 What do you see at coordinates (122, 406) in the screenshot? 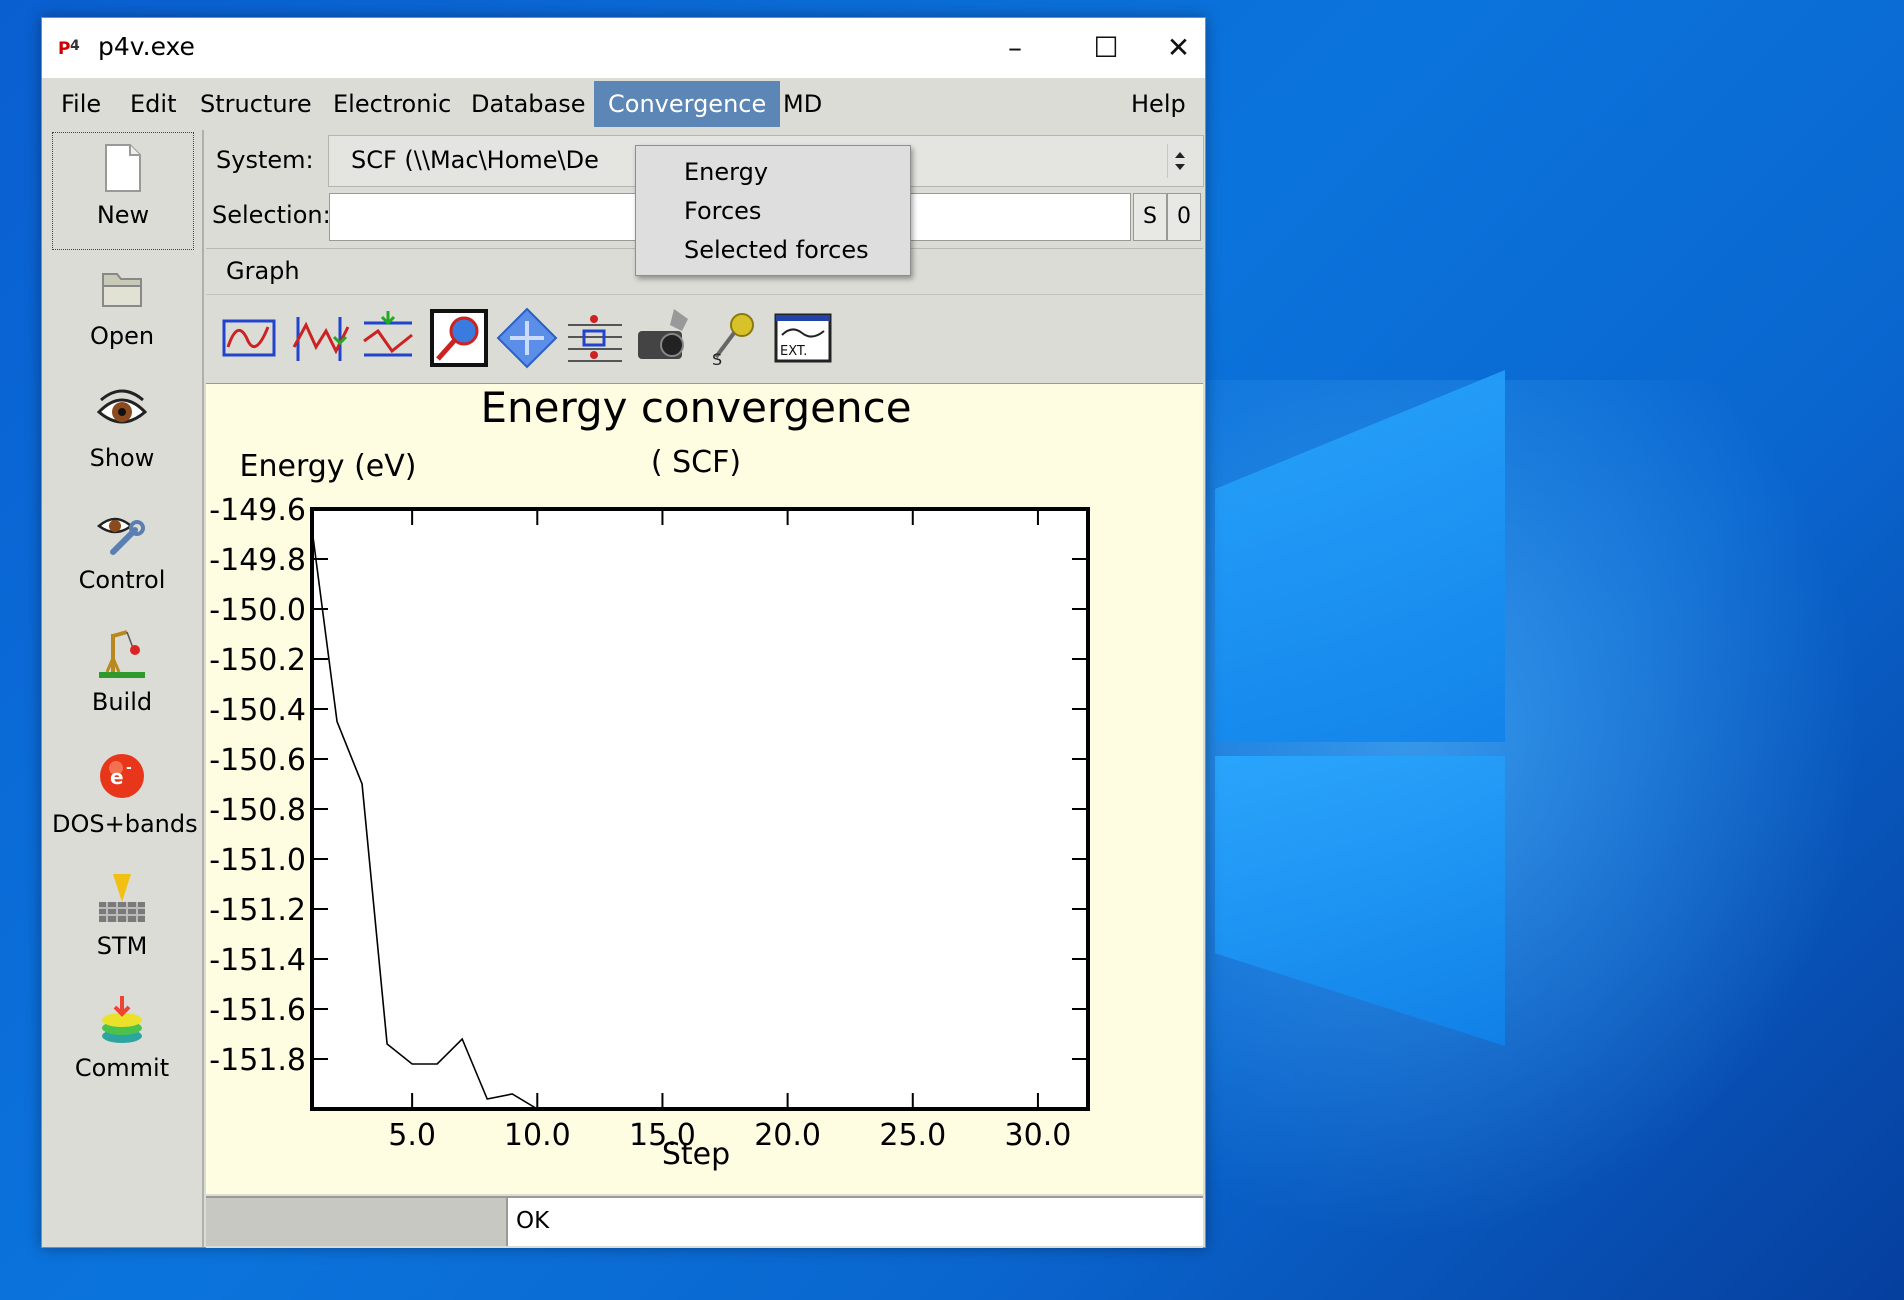
I see `eye-icon` at bounding box center [122, 406].